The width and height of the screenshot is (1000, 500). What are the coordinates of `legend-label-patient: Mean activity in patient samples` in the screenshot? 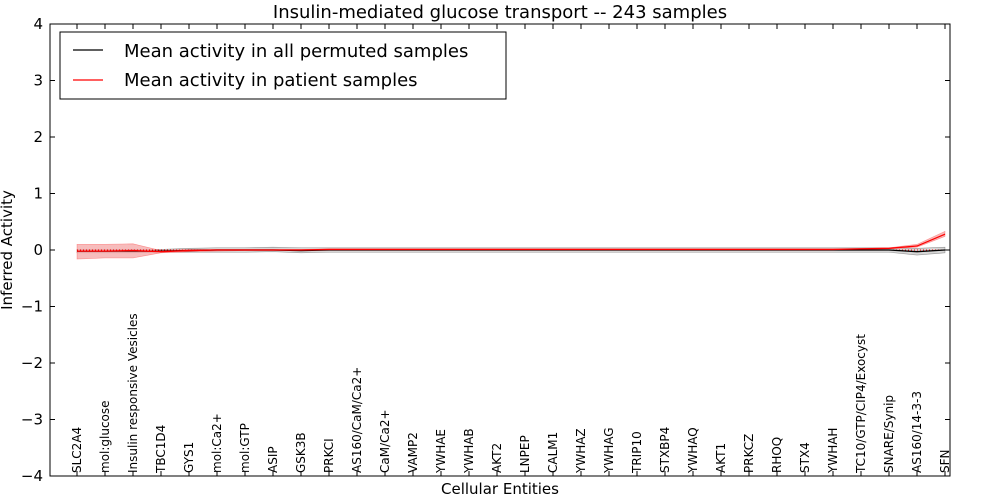 It's located at (271, 80).